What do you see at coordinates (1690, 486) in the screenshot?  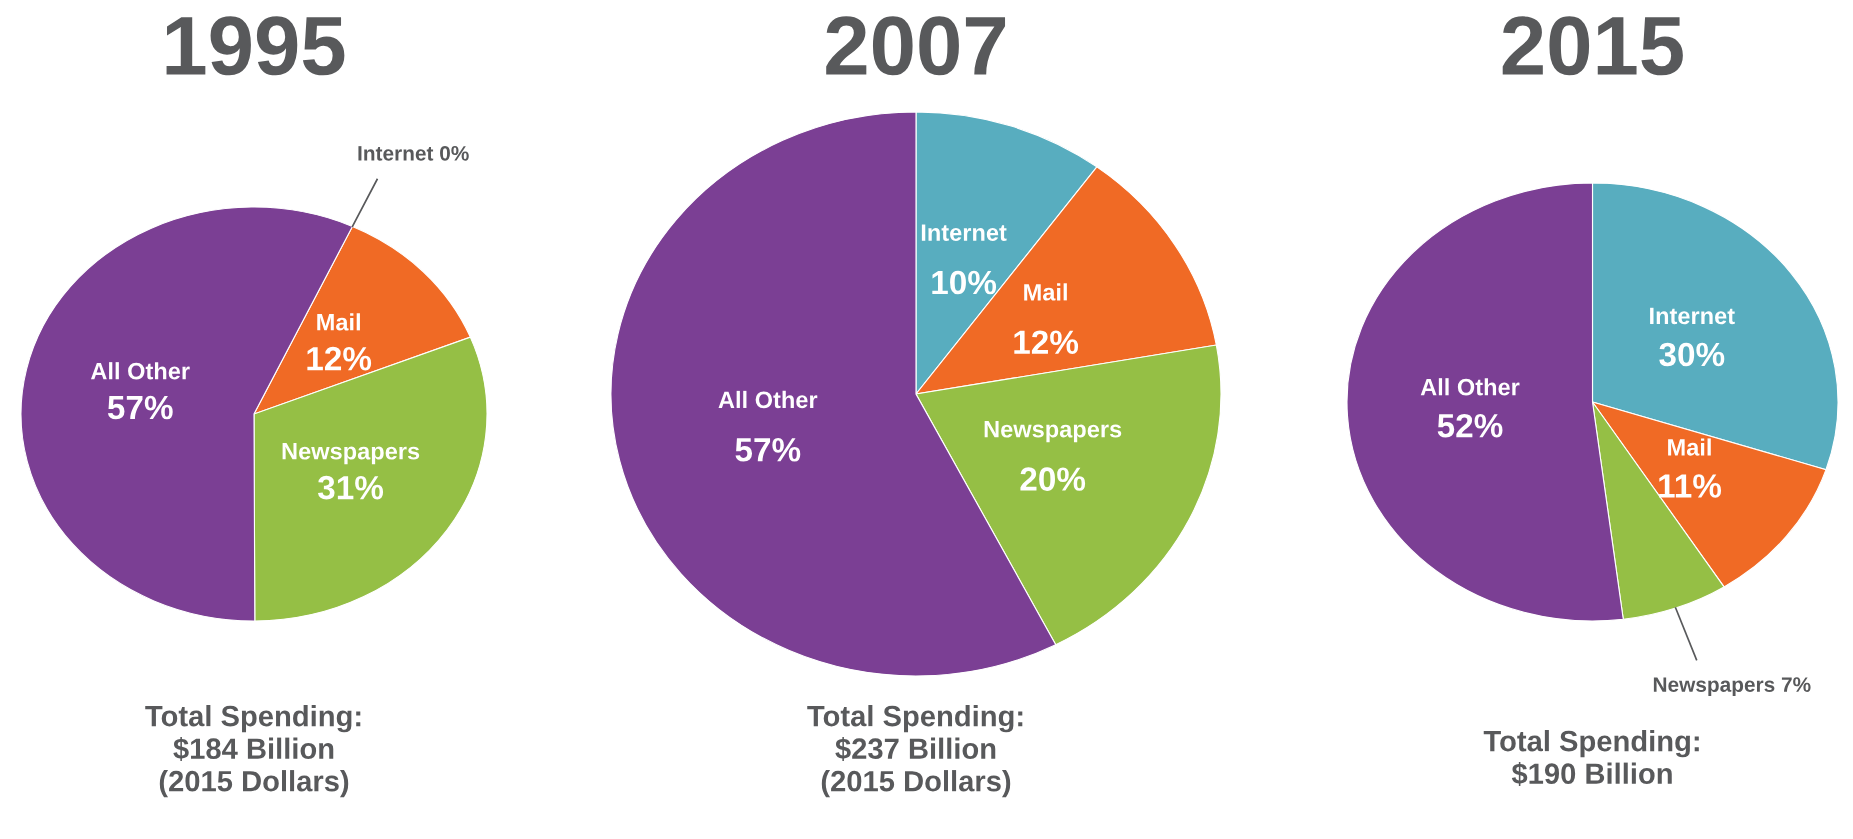 I see `data-label: 11%` at bounding box center [1690, 486].